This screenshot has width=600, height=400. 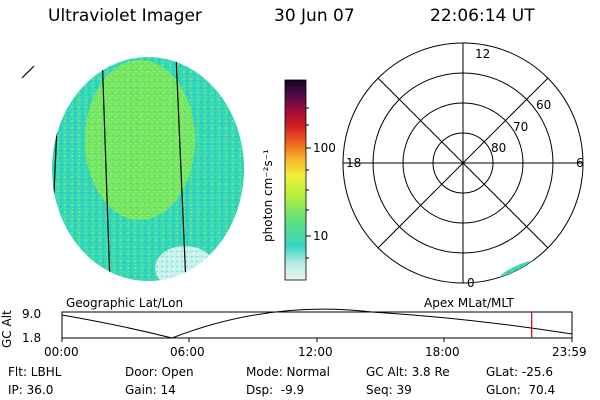 I want to click on mlt-label-6: 6, so click(x=580, y=163).